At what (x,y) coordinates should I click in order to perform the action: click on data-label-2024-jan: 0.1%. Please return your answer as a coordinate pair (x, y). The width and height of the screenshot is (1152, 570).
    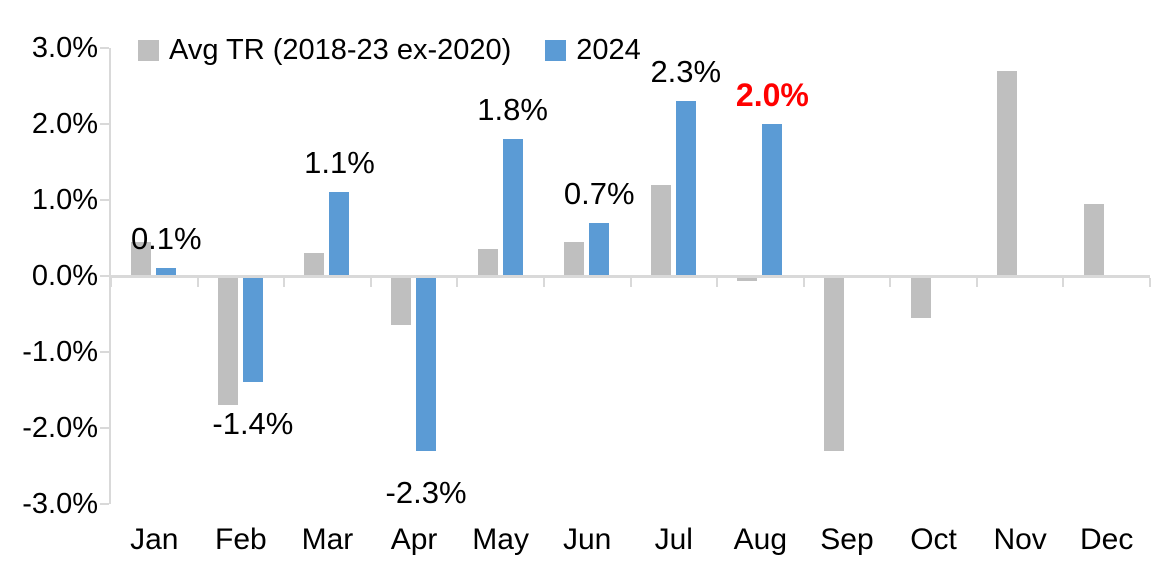
    Looking at the image, I should click on (166, 239).